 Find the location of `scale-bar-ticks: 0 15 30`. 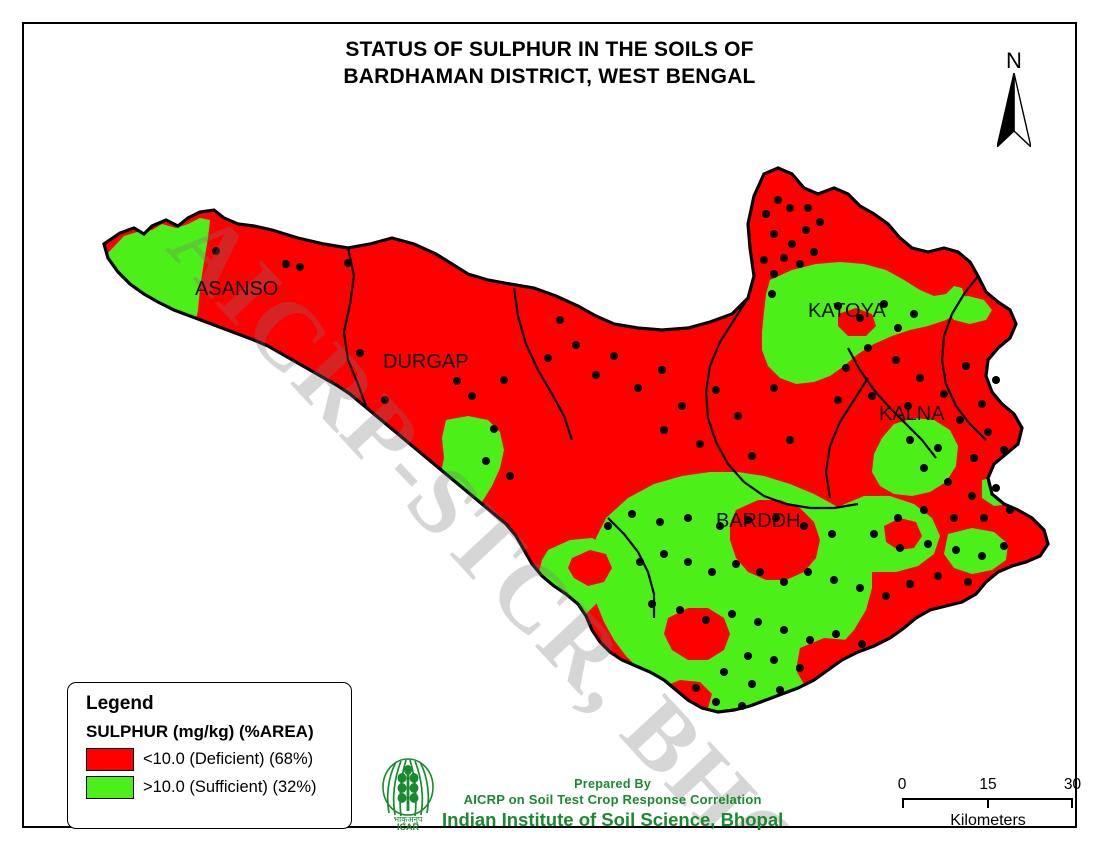

scale-bar-ticks: 0 15 30 is located at coordinates (989, 785).